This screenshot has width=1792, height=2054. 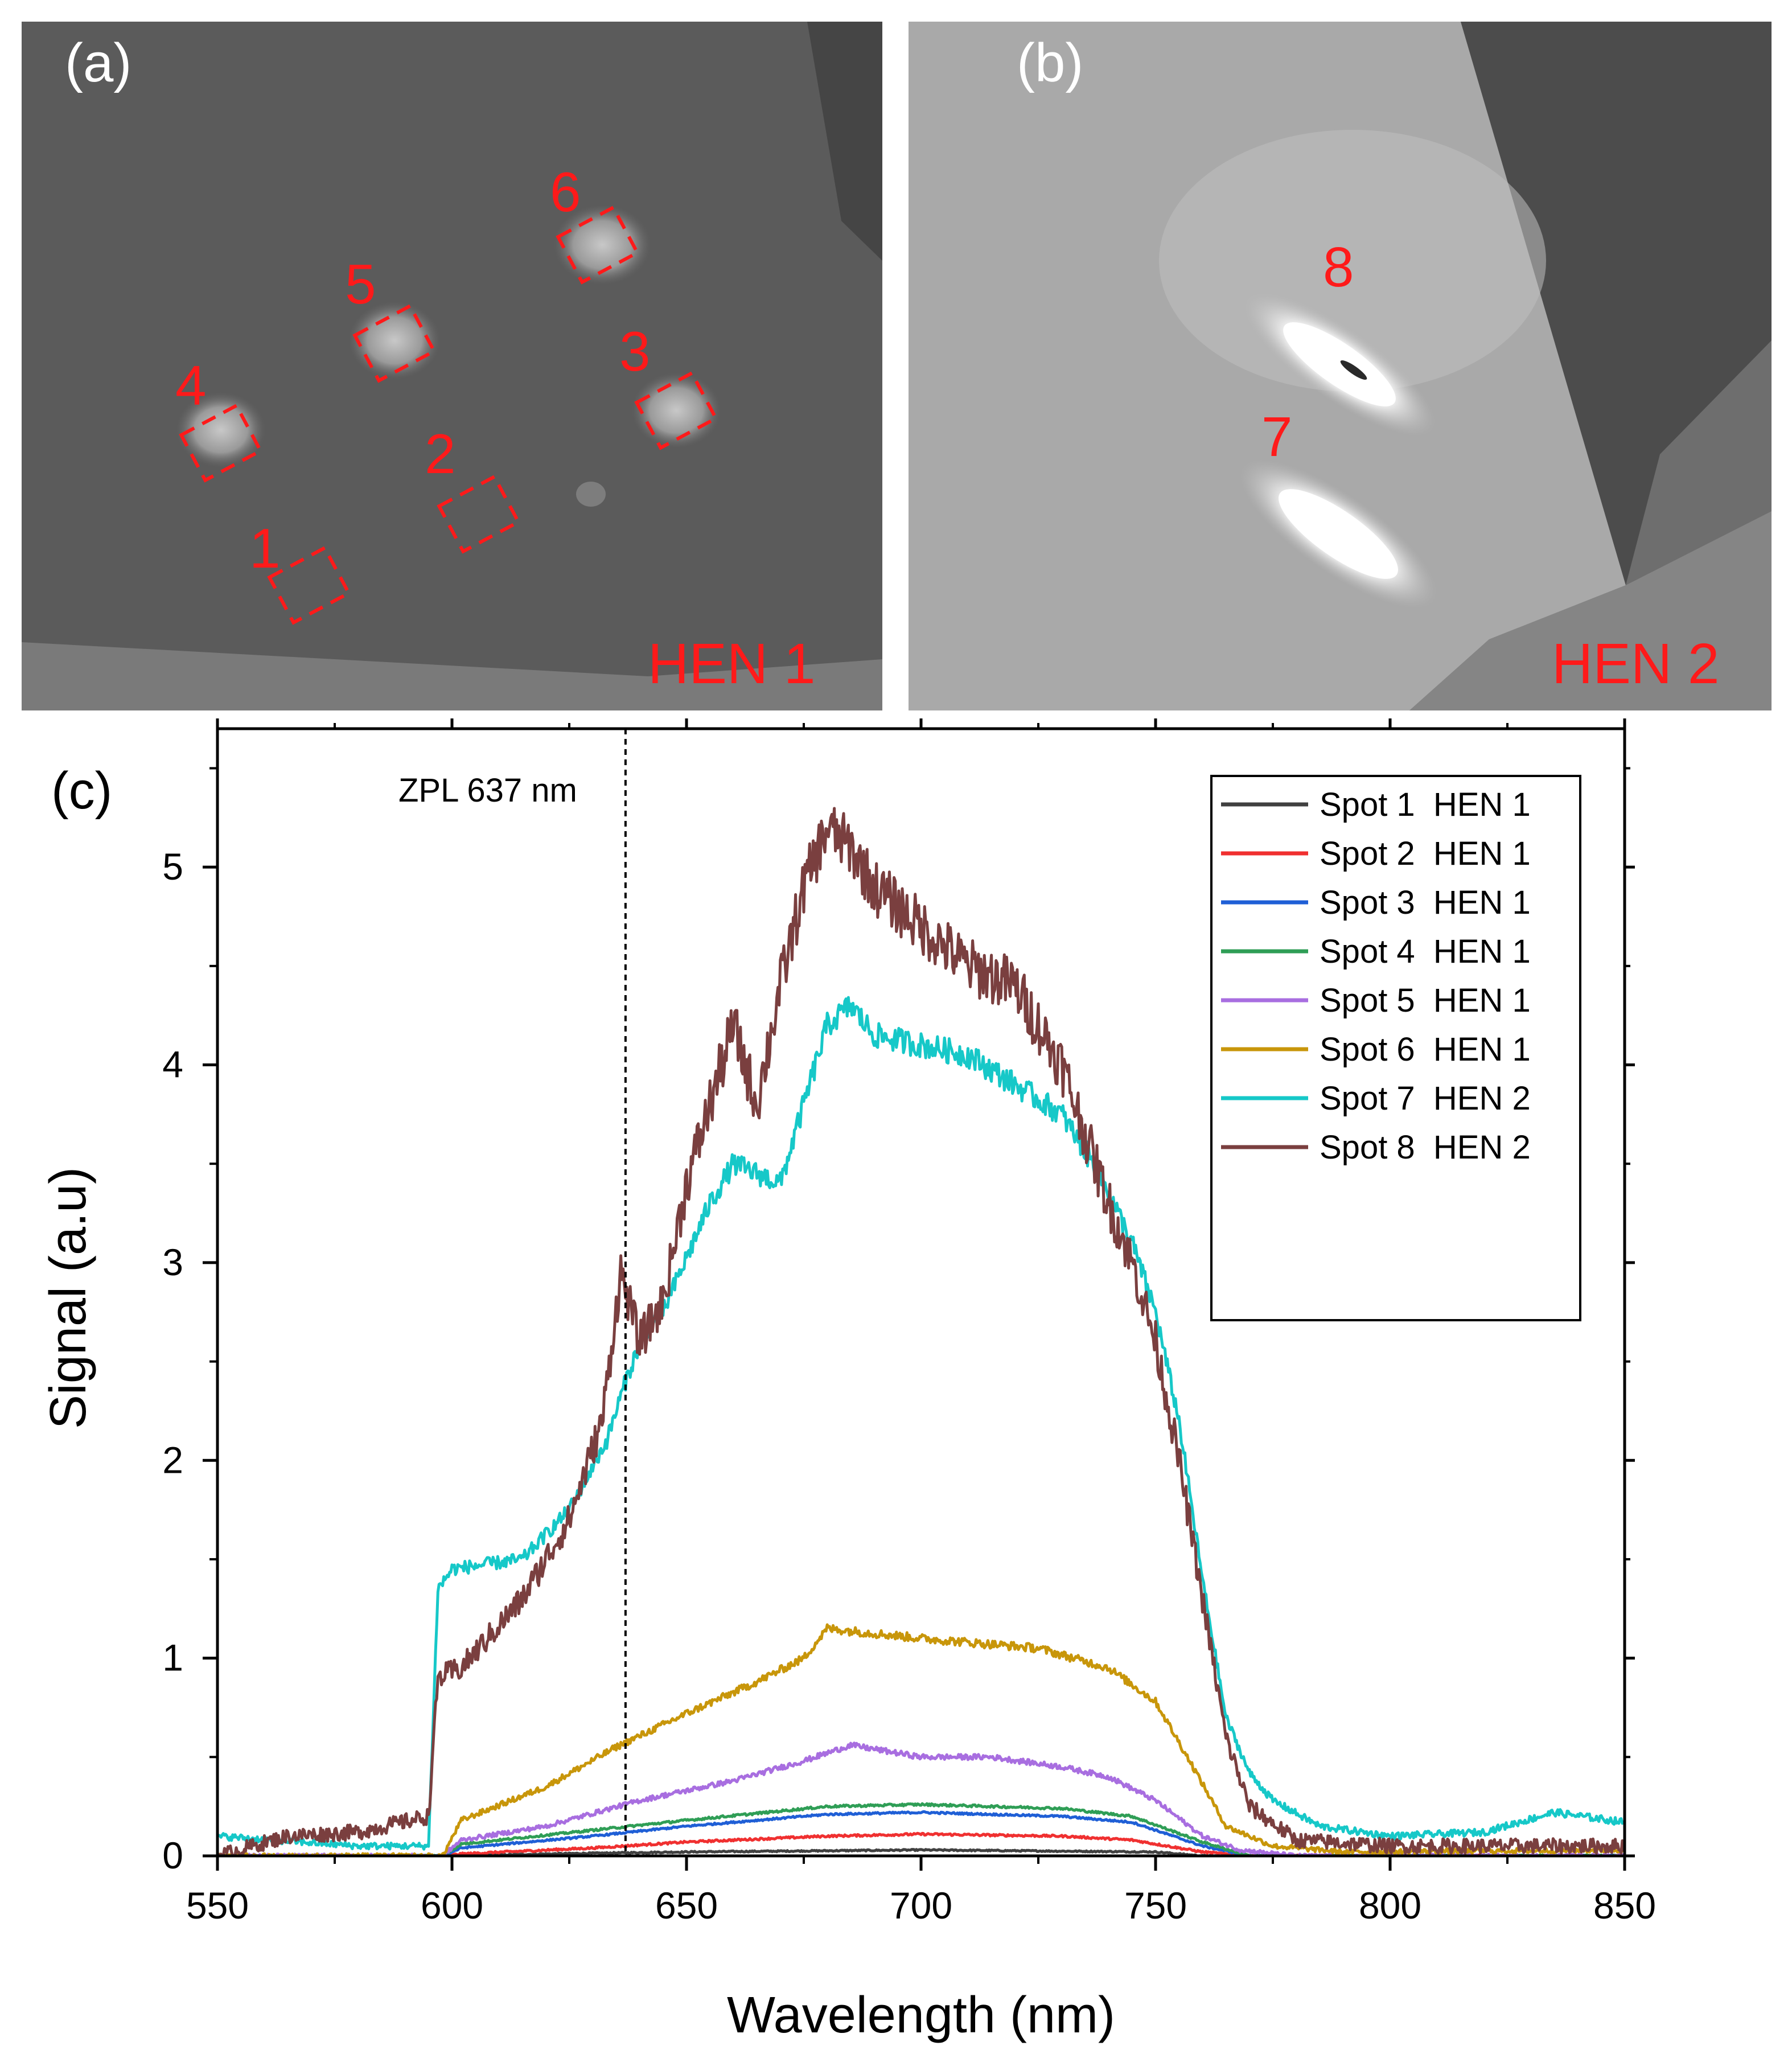 I want to click on panel-label-a: (a), so click(x=98, y=63).